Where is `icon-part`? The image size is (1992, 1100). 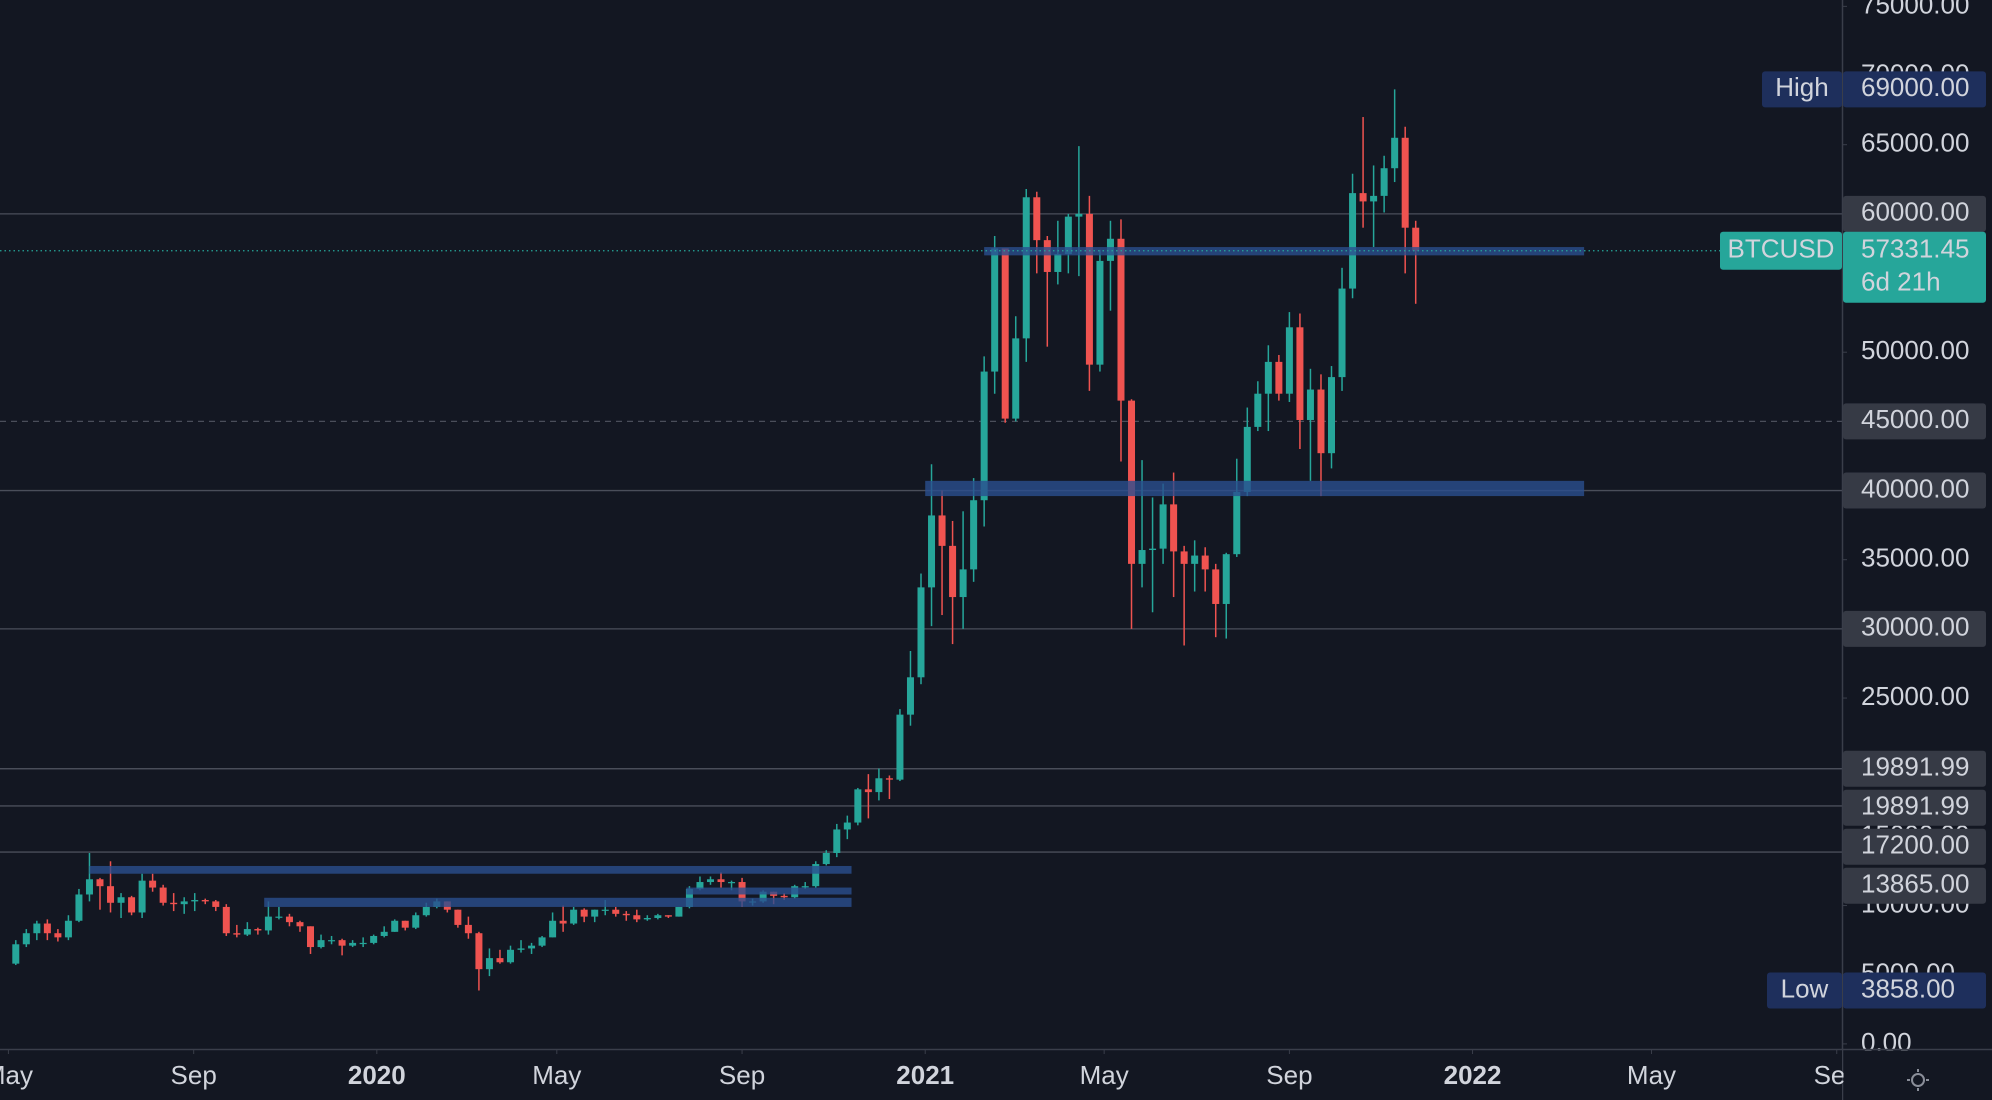 icon-part is located at coordinates (1918, 1080).